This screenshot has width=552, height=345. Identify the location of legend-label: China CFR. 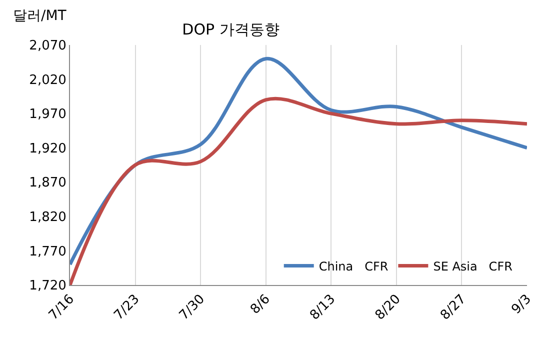
(353, 266).